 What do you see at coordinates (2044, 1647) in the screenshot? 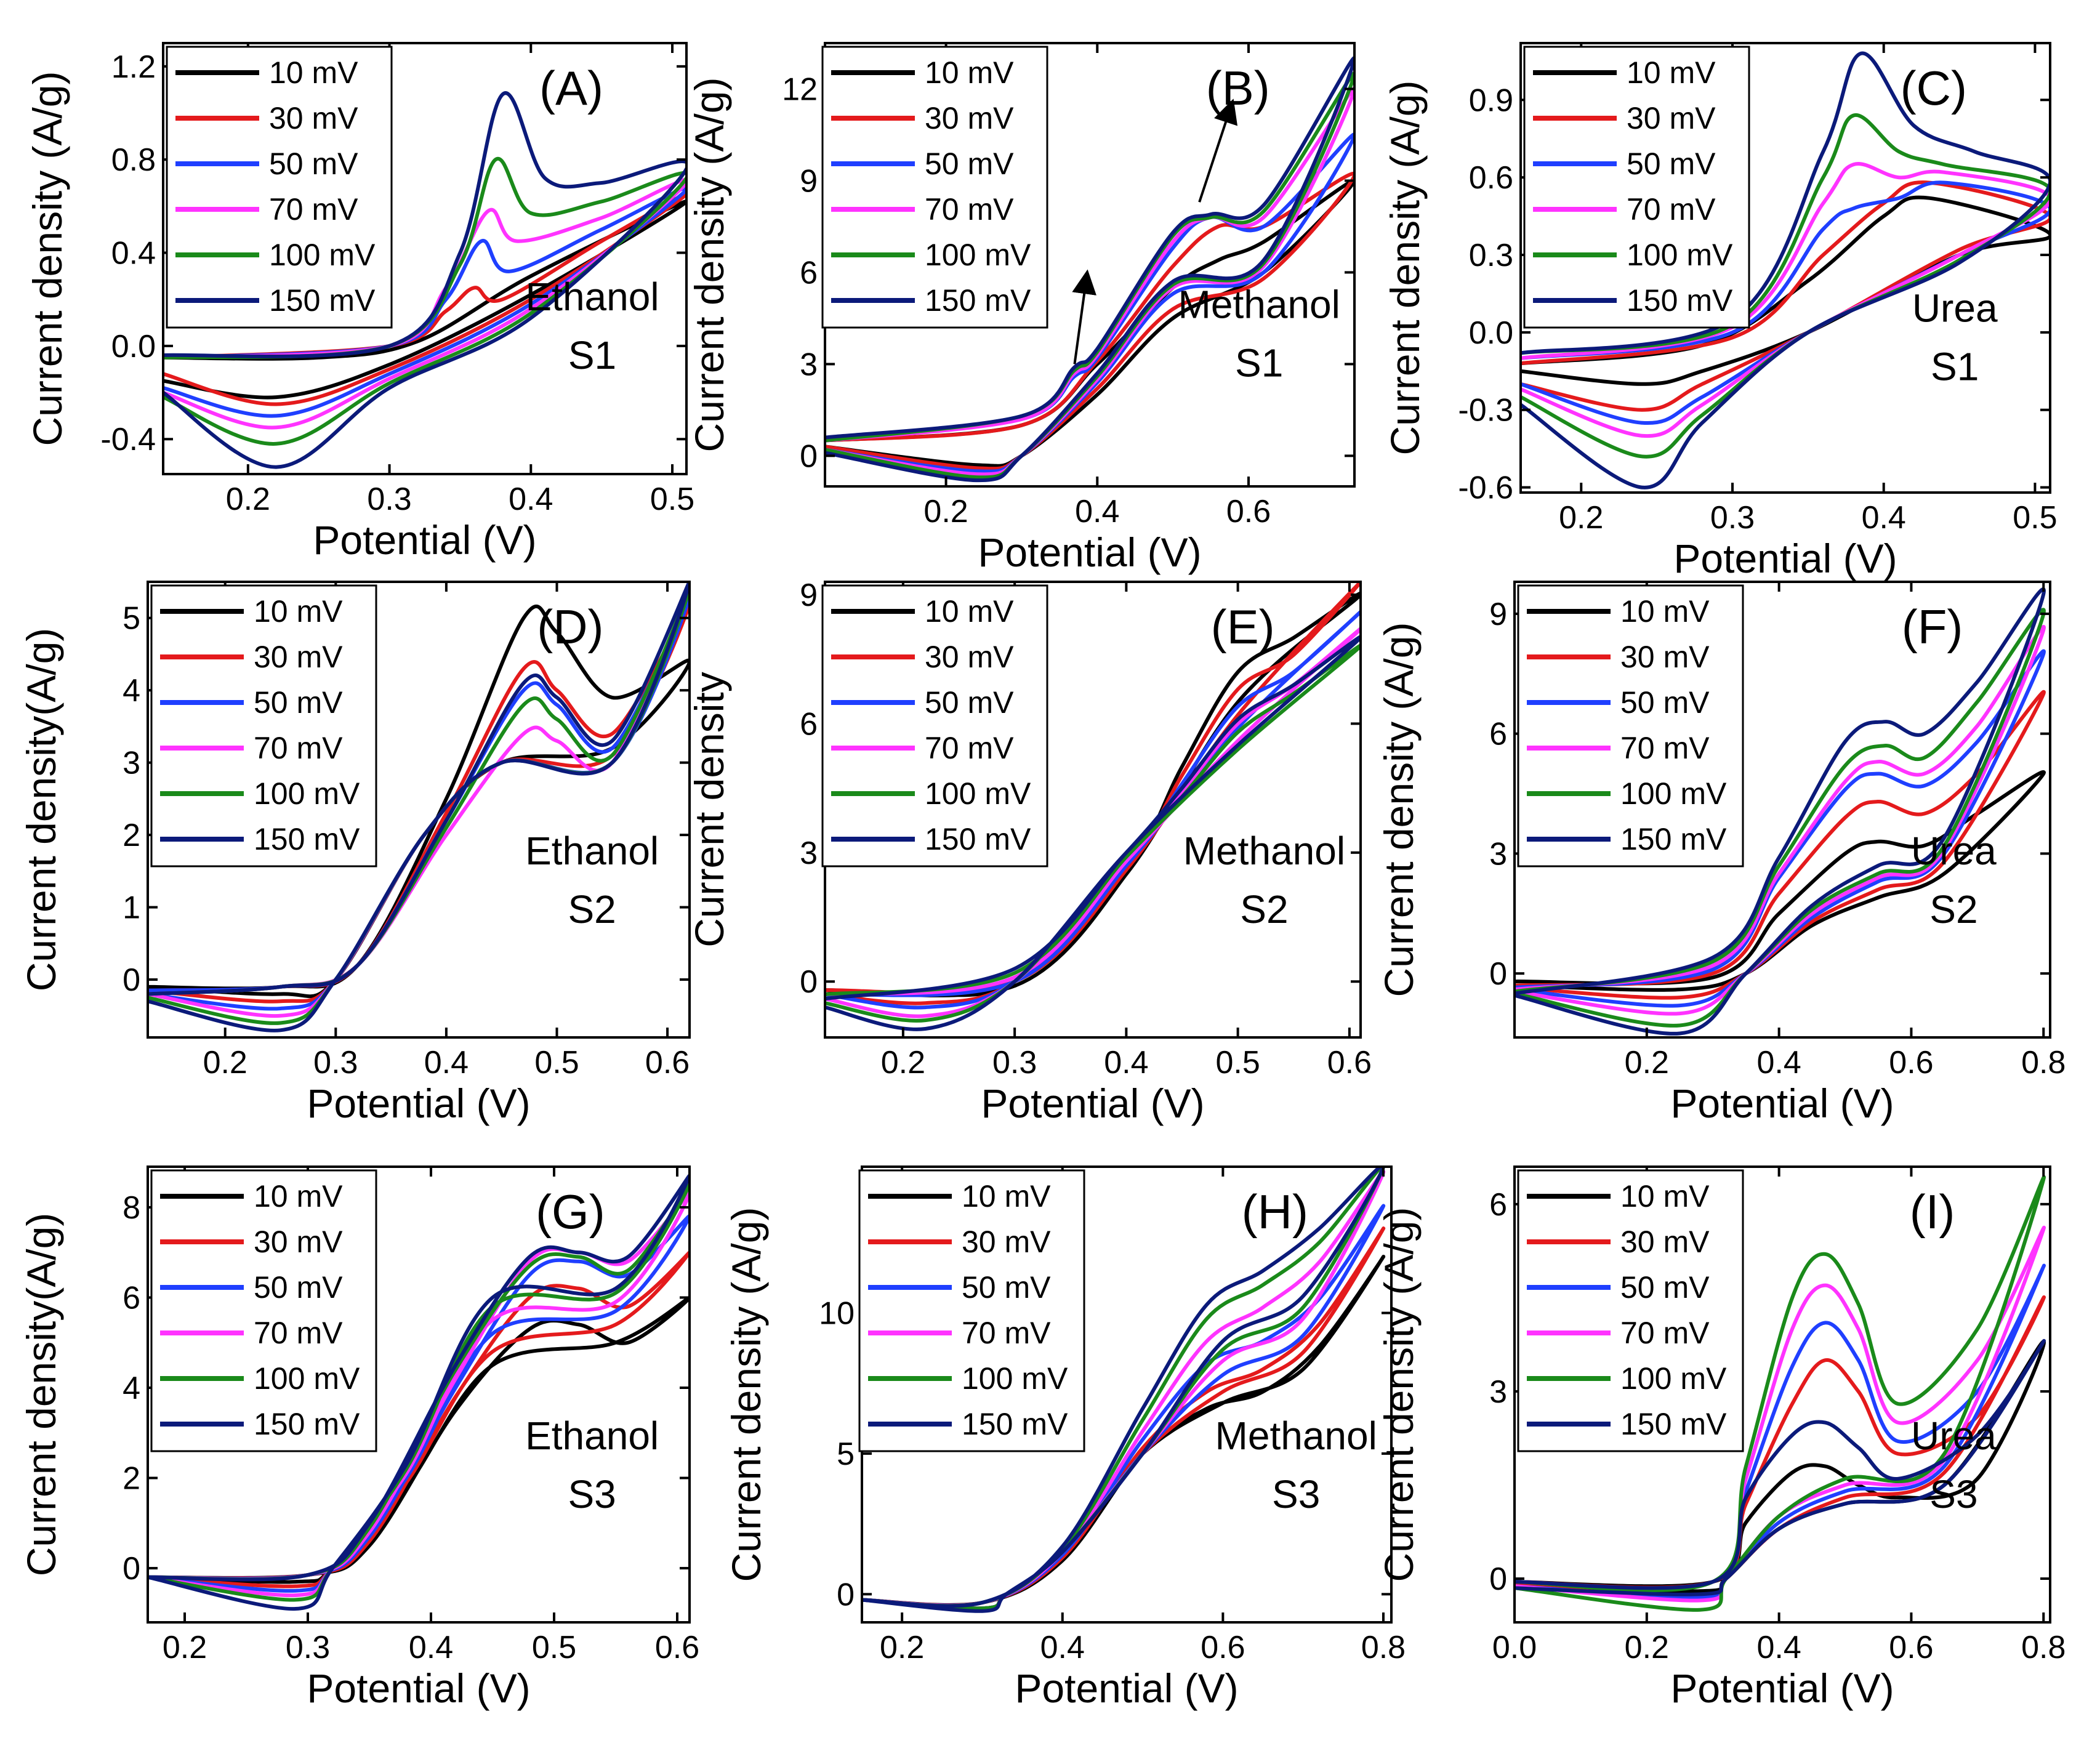
I see `x-tick-label: 0.8` at bounding box center [2044, 1647].